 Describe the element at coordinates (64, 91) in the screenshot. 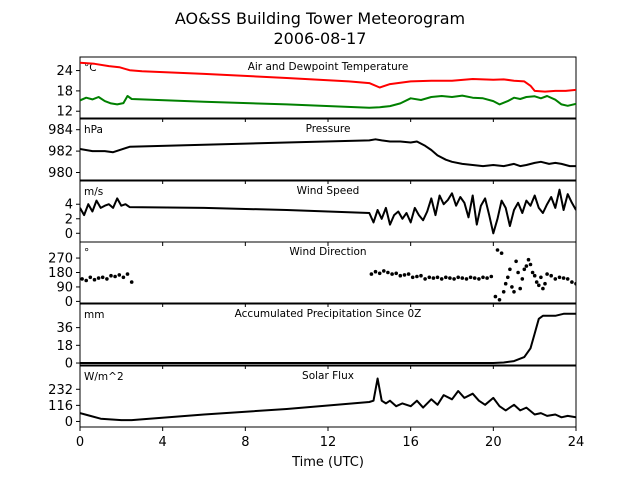

I see `y-tick-label: 18` at that location.